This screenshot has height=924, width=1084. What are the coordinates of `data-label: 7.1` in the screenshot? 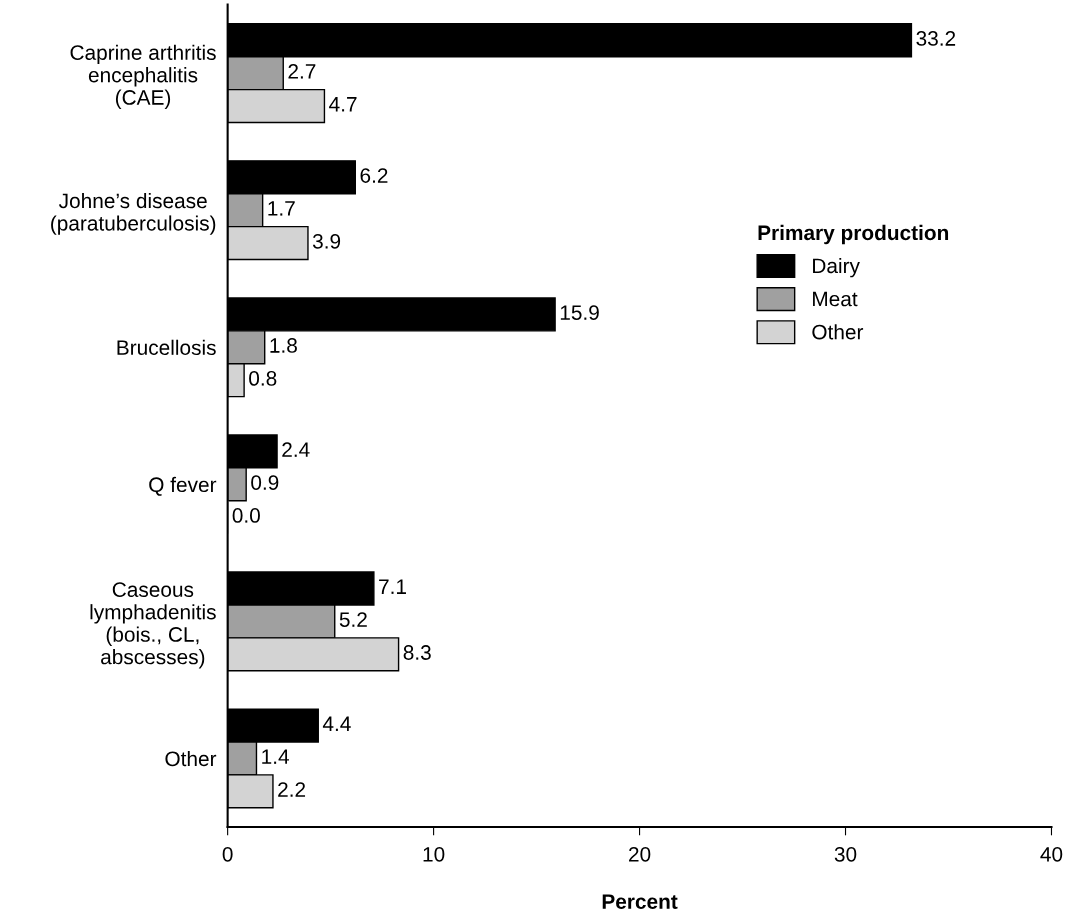 It's located at (392, 586).